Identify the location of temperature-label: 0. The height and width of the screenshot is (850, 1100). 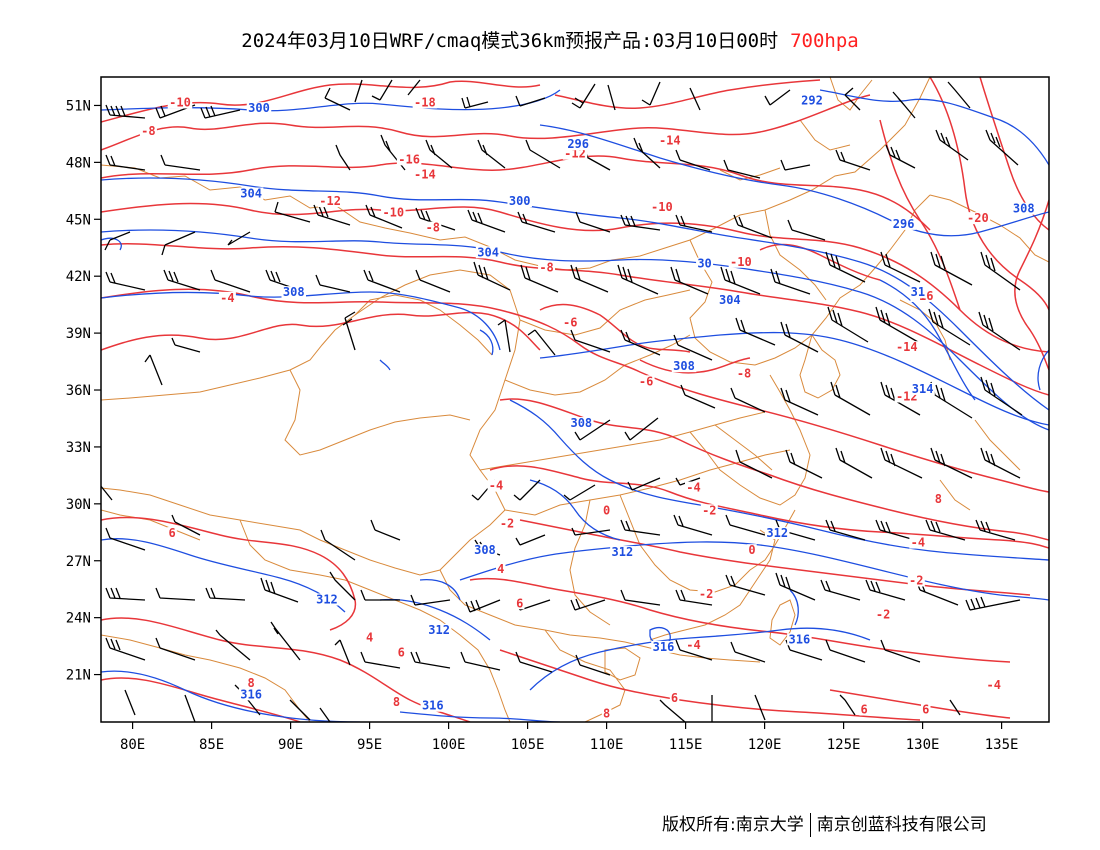
(751, 550).